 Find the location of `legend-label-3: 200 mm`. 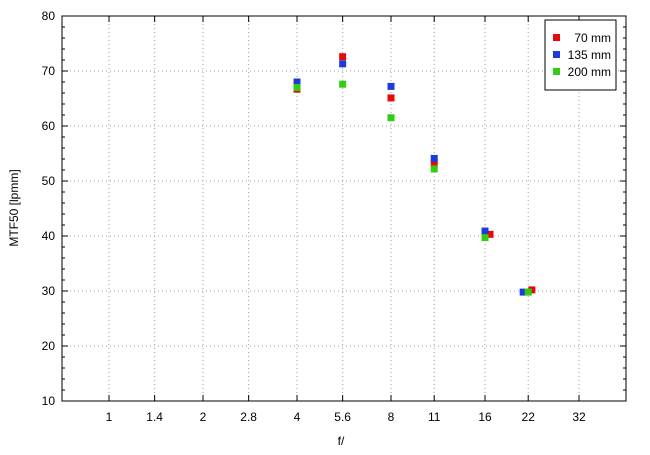

legend-label-3: 200 mm is located at coordinates (589, 72).